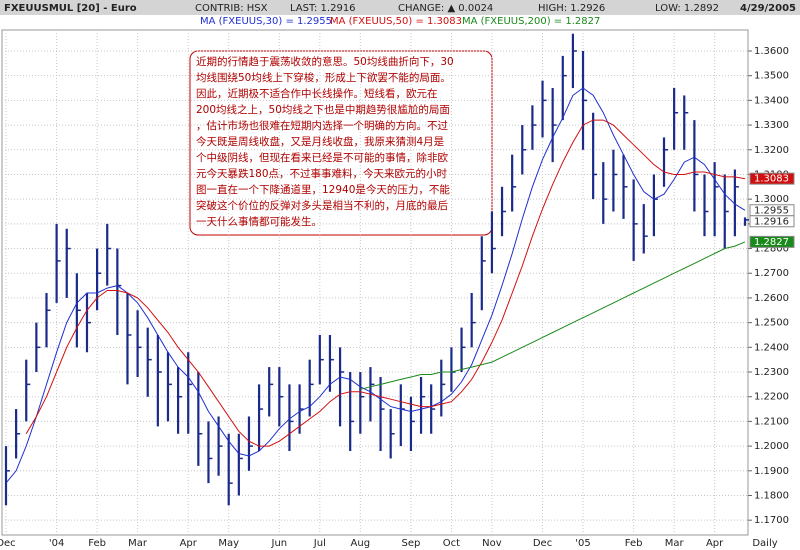 The image size is (800, 550). Describe the element at coordinates (322, 173) in the screenshot. I see `annotation-line: 元今天暴跌180点，不过事事难料，今天来欧元的小时` at that location.